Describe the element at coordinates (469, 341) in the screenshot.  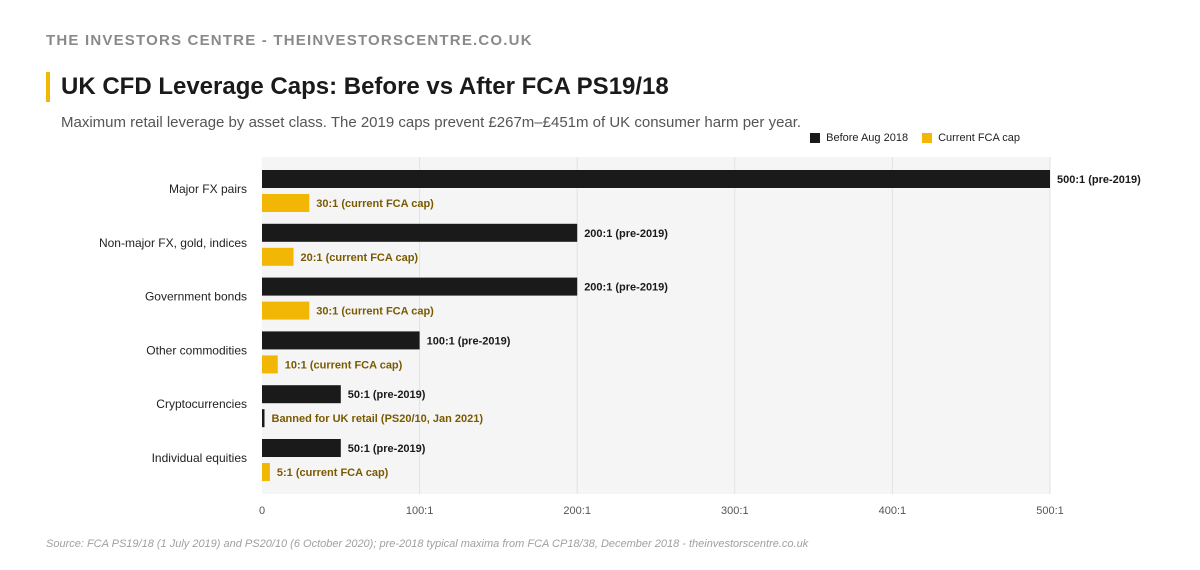
I see `data-label-before: 100:1 (pre-2019)` at that location.